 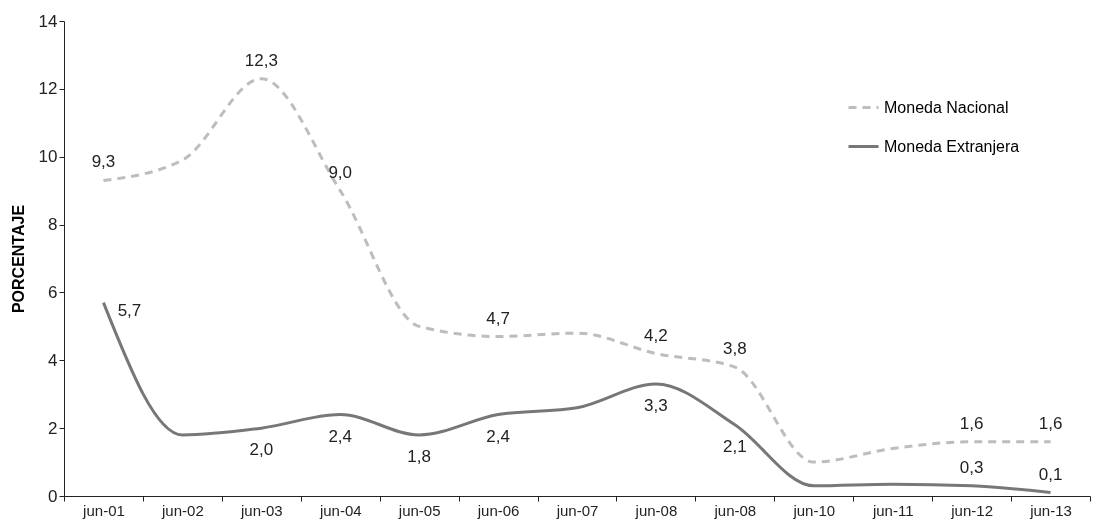 What do you see at coordinates (18, 259) in the screenshot?
I see `y-axis-title: PORCENTAJE` at bounding box center [18, 259].